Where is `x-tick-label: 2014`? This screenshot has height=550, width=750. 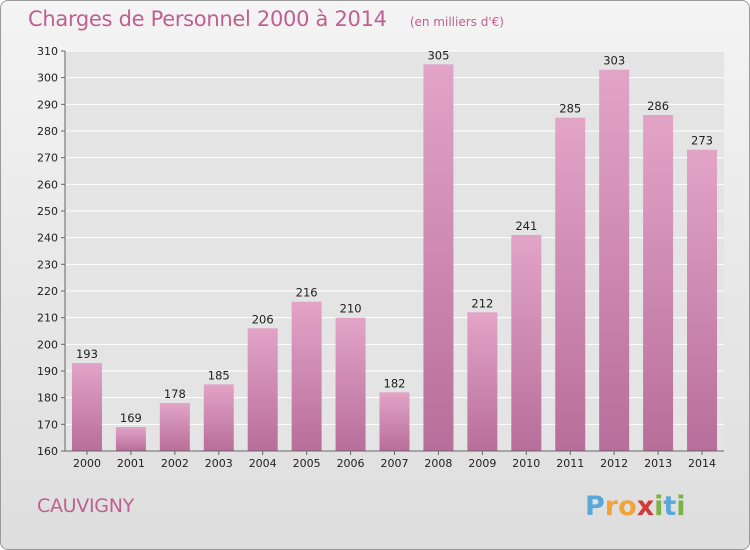 x-tick-label: 2014 is located at coordinates (702, 463).